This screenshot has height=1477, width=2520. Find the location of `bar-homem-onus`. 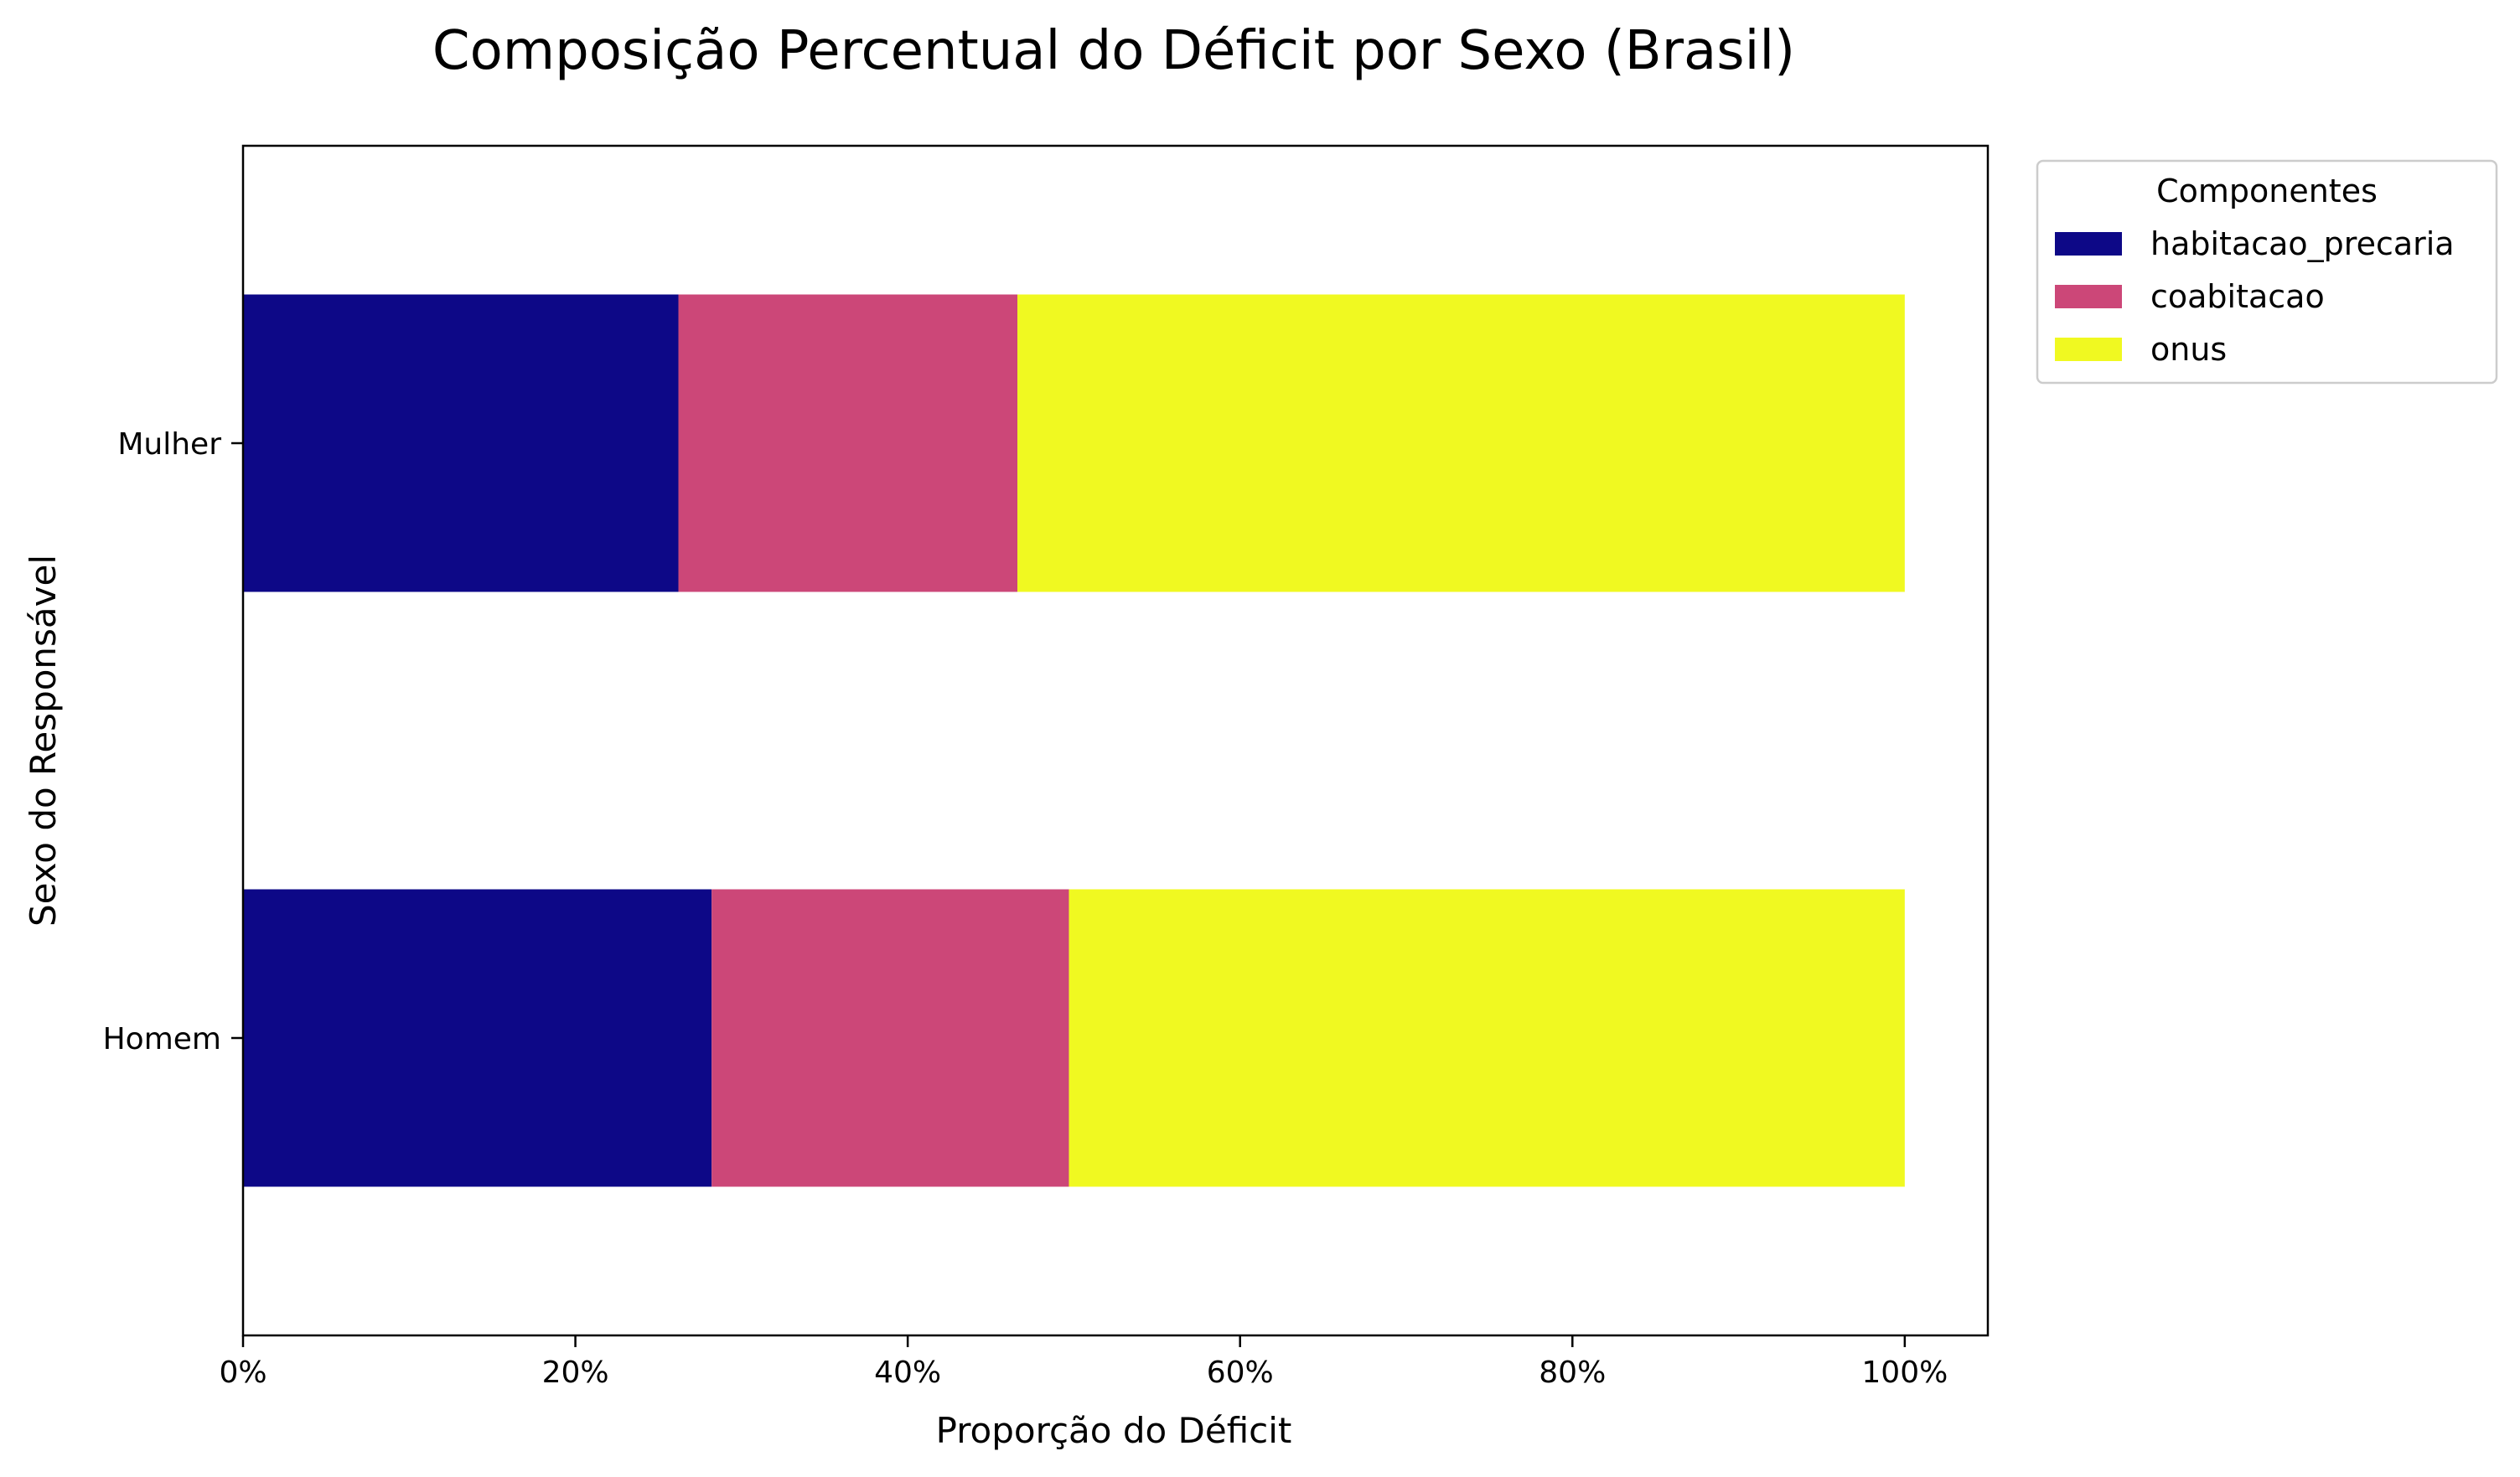

bar-homem-onus is located at coordinates (1487, 1038).